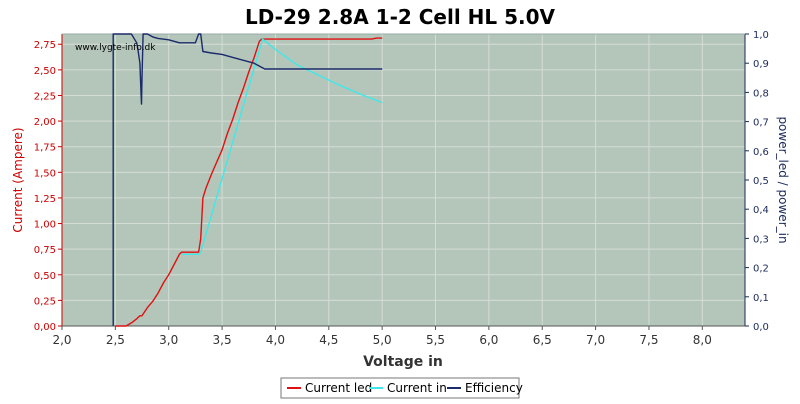 This screenshot has width=800, height=404. I want to click on y-left-tick-label: 2,25, so click(45, 96).